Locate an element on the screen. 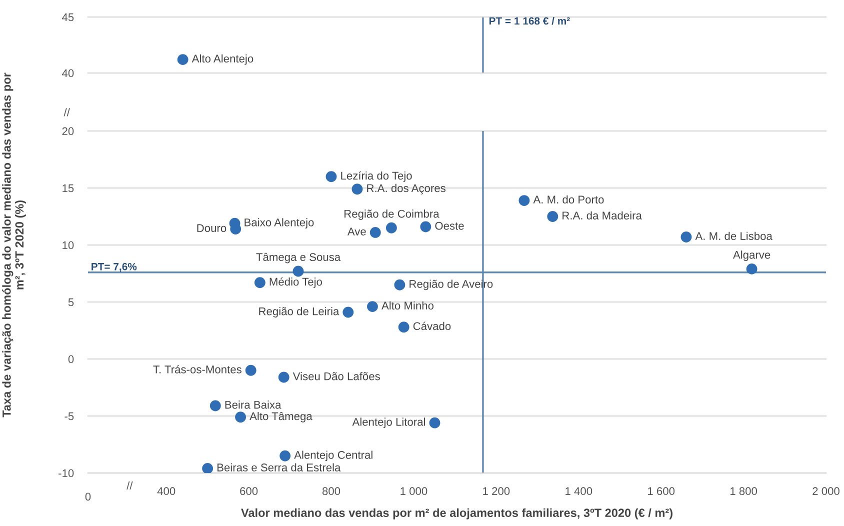 The height and width of the screenshot is (526, 844). annotation: R.A. dos Açores is located at coordinates (406, 189).